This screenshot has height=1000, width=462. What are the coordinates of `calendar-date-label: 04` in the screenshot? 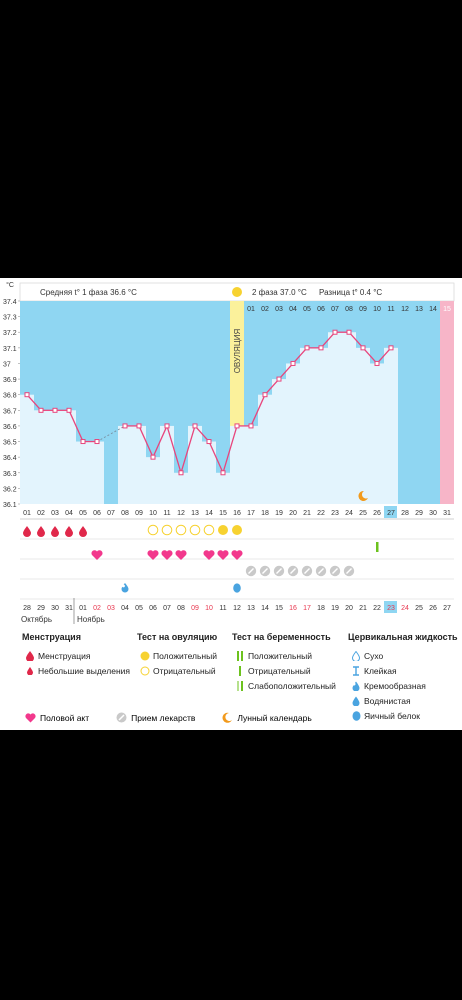 It's located at (125, 608).